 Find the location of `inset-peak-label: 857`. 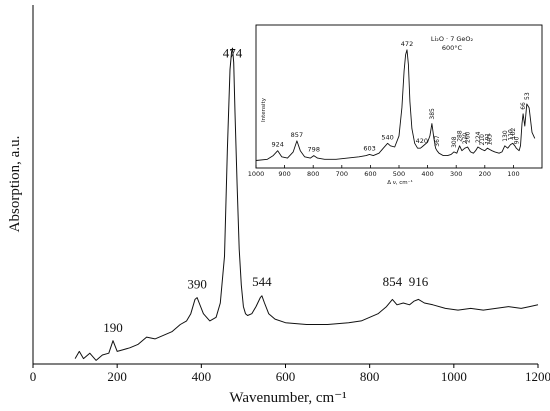

inset-peak-label: 857 is located at coordinates (297, 135).